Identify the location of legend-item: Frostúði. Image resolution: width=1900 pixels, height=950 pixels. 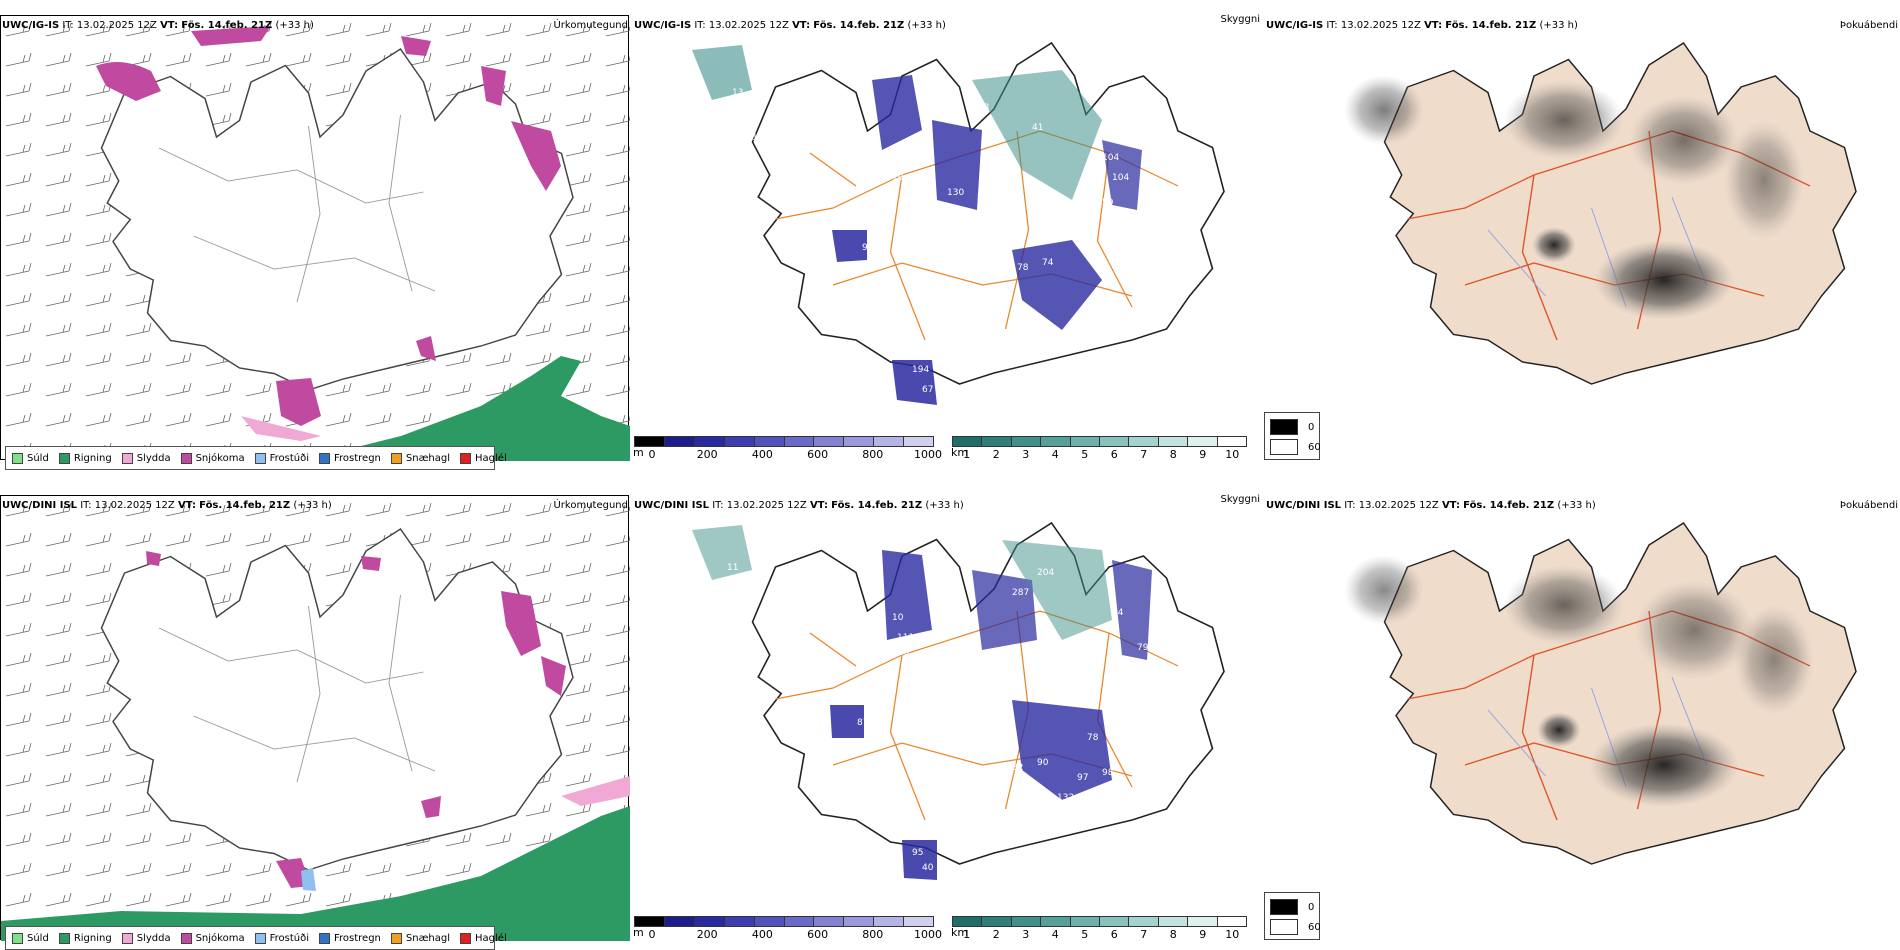
(281, 938).